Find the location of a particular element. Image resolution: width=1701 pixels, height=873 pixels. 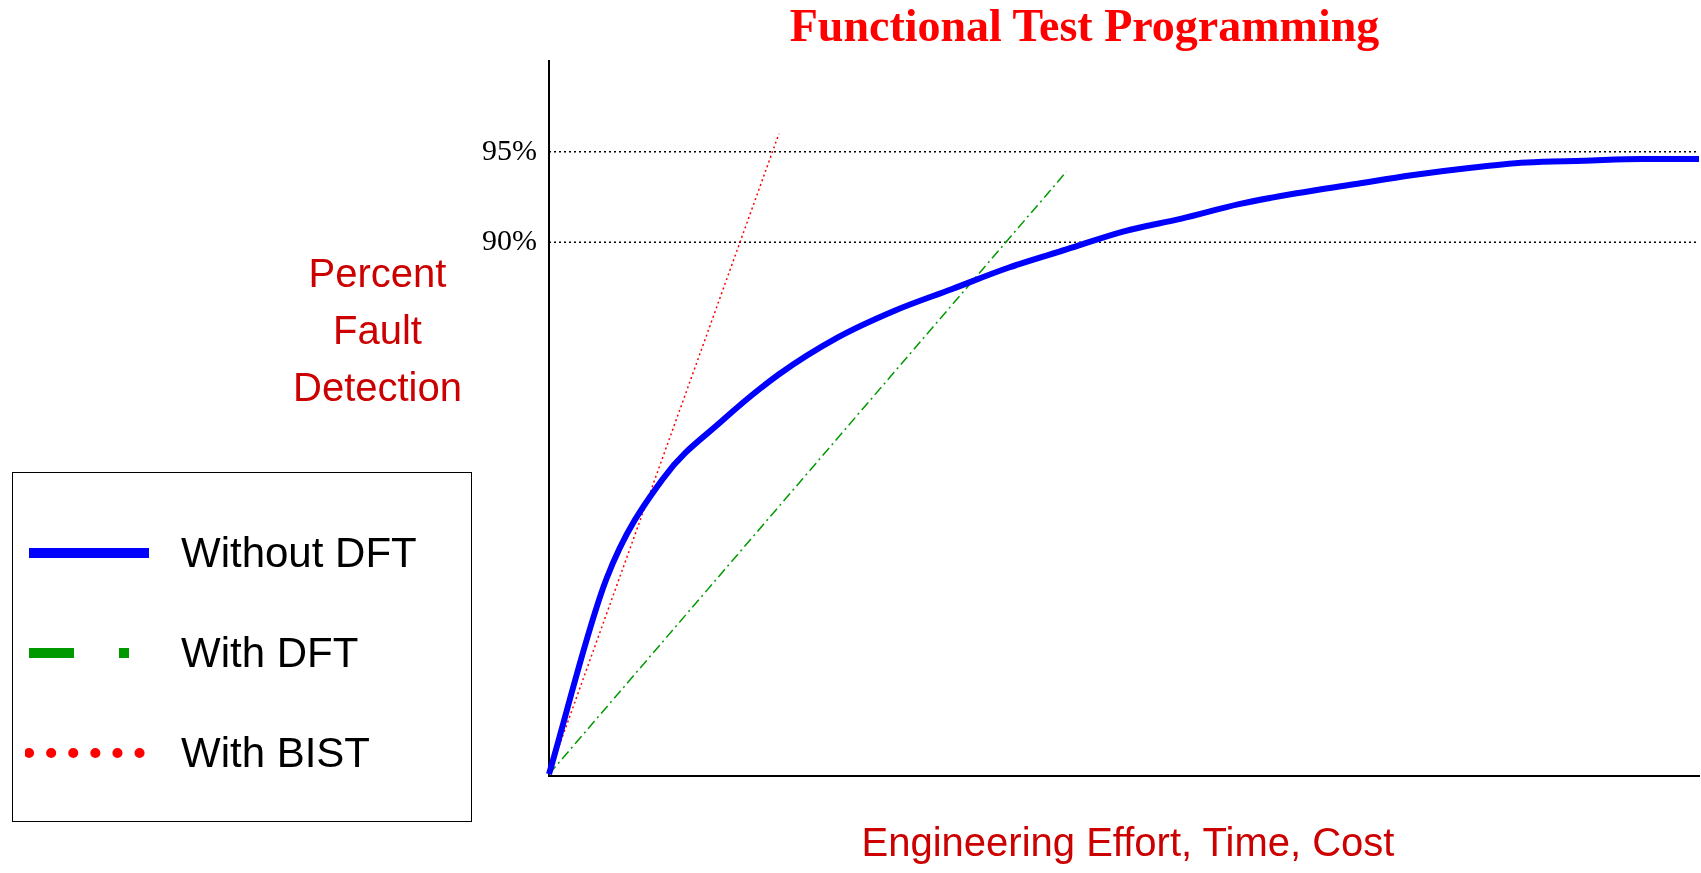

legend-label: Without DFT is located at coordinates (299, 553).